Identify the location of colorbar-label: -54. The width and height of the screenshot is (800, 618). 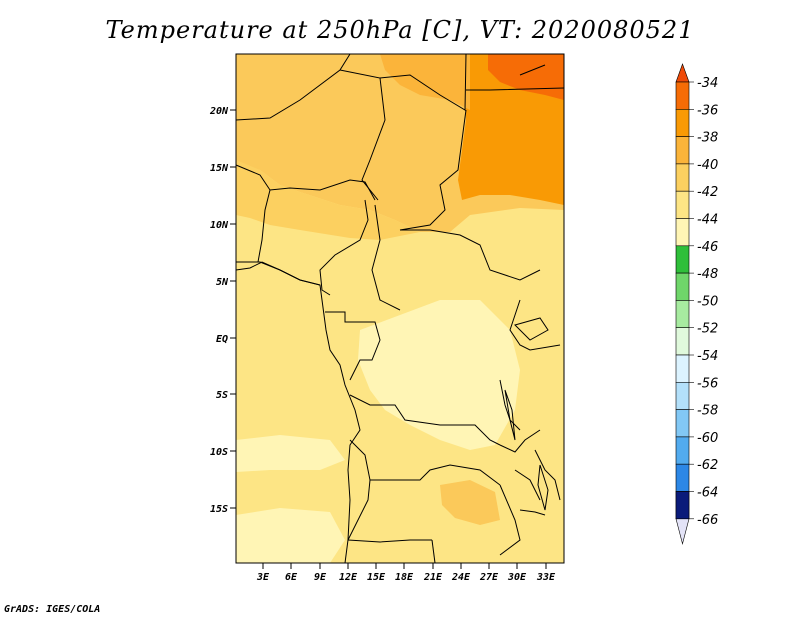
(707, 356).